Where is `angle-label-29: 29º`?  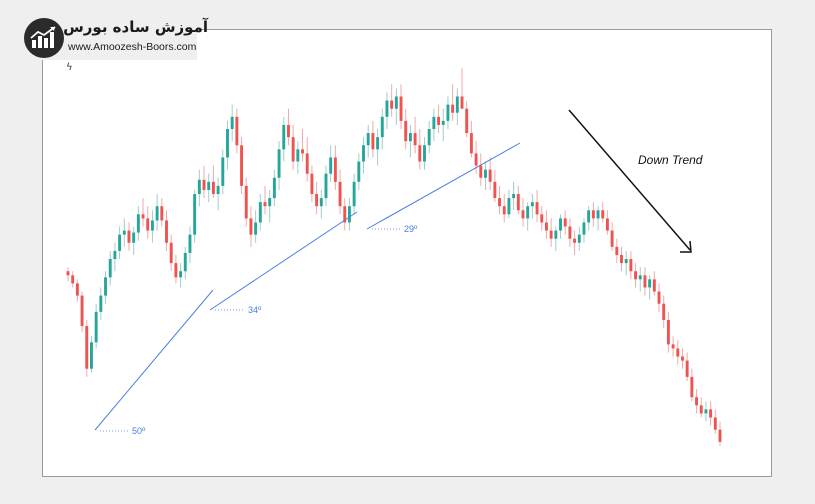
angle-label-29: 29º is located at coordinates (411, 229).